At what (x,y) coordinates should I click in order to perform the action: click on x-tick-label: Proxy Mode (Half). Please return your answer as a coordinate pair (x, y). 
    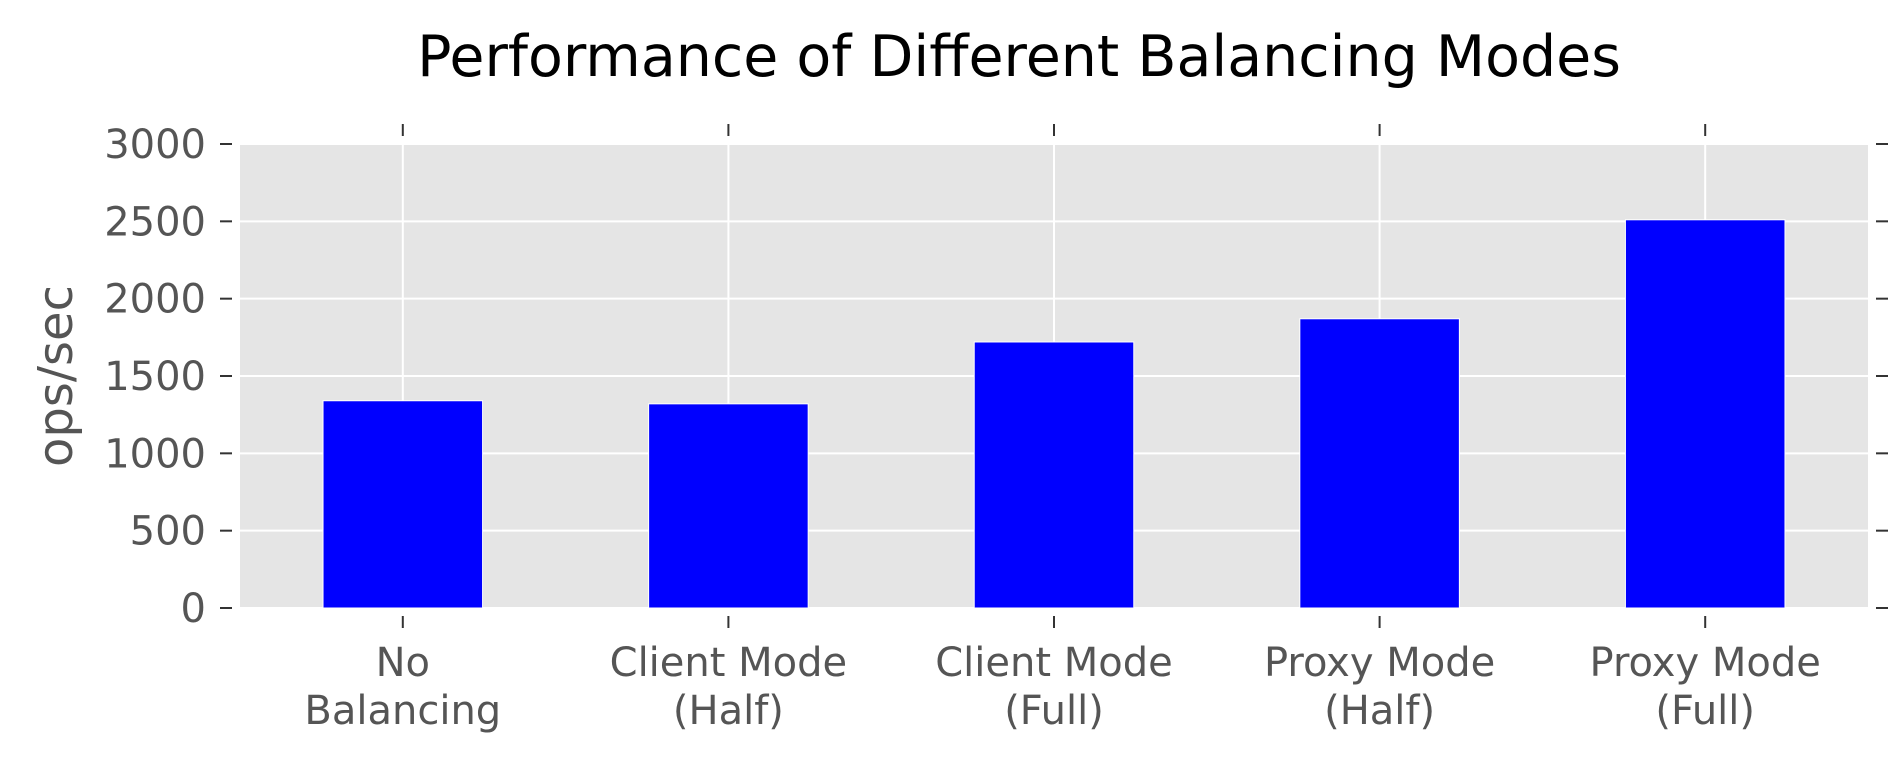
    Looking at the image, I should click on (1379, 687).